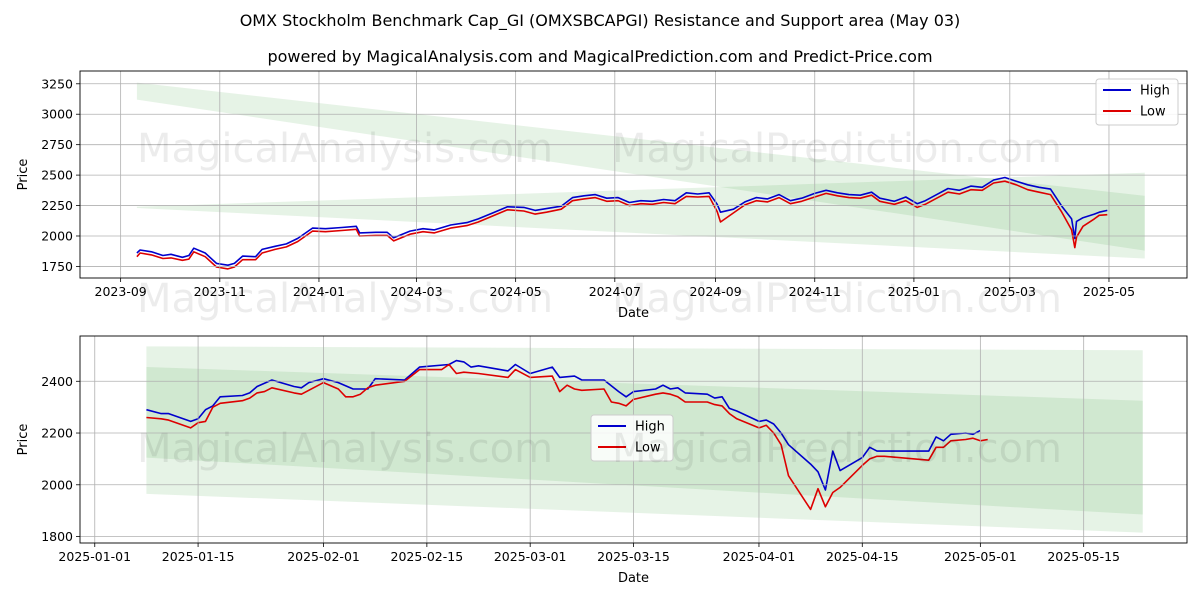 Image resolution: width=1200 pixels, height=600 pixels. Describe the element at coordinates (57, 114) in the screenshot. I see `p0-ytick-label-5: 3000` at that location.